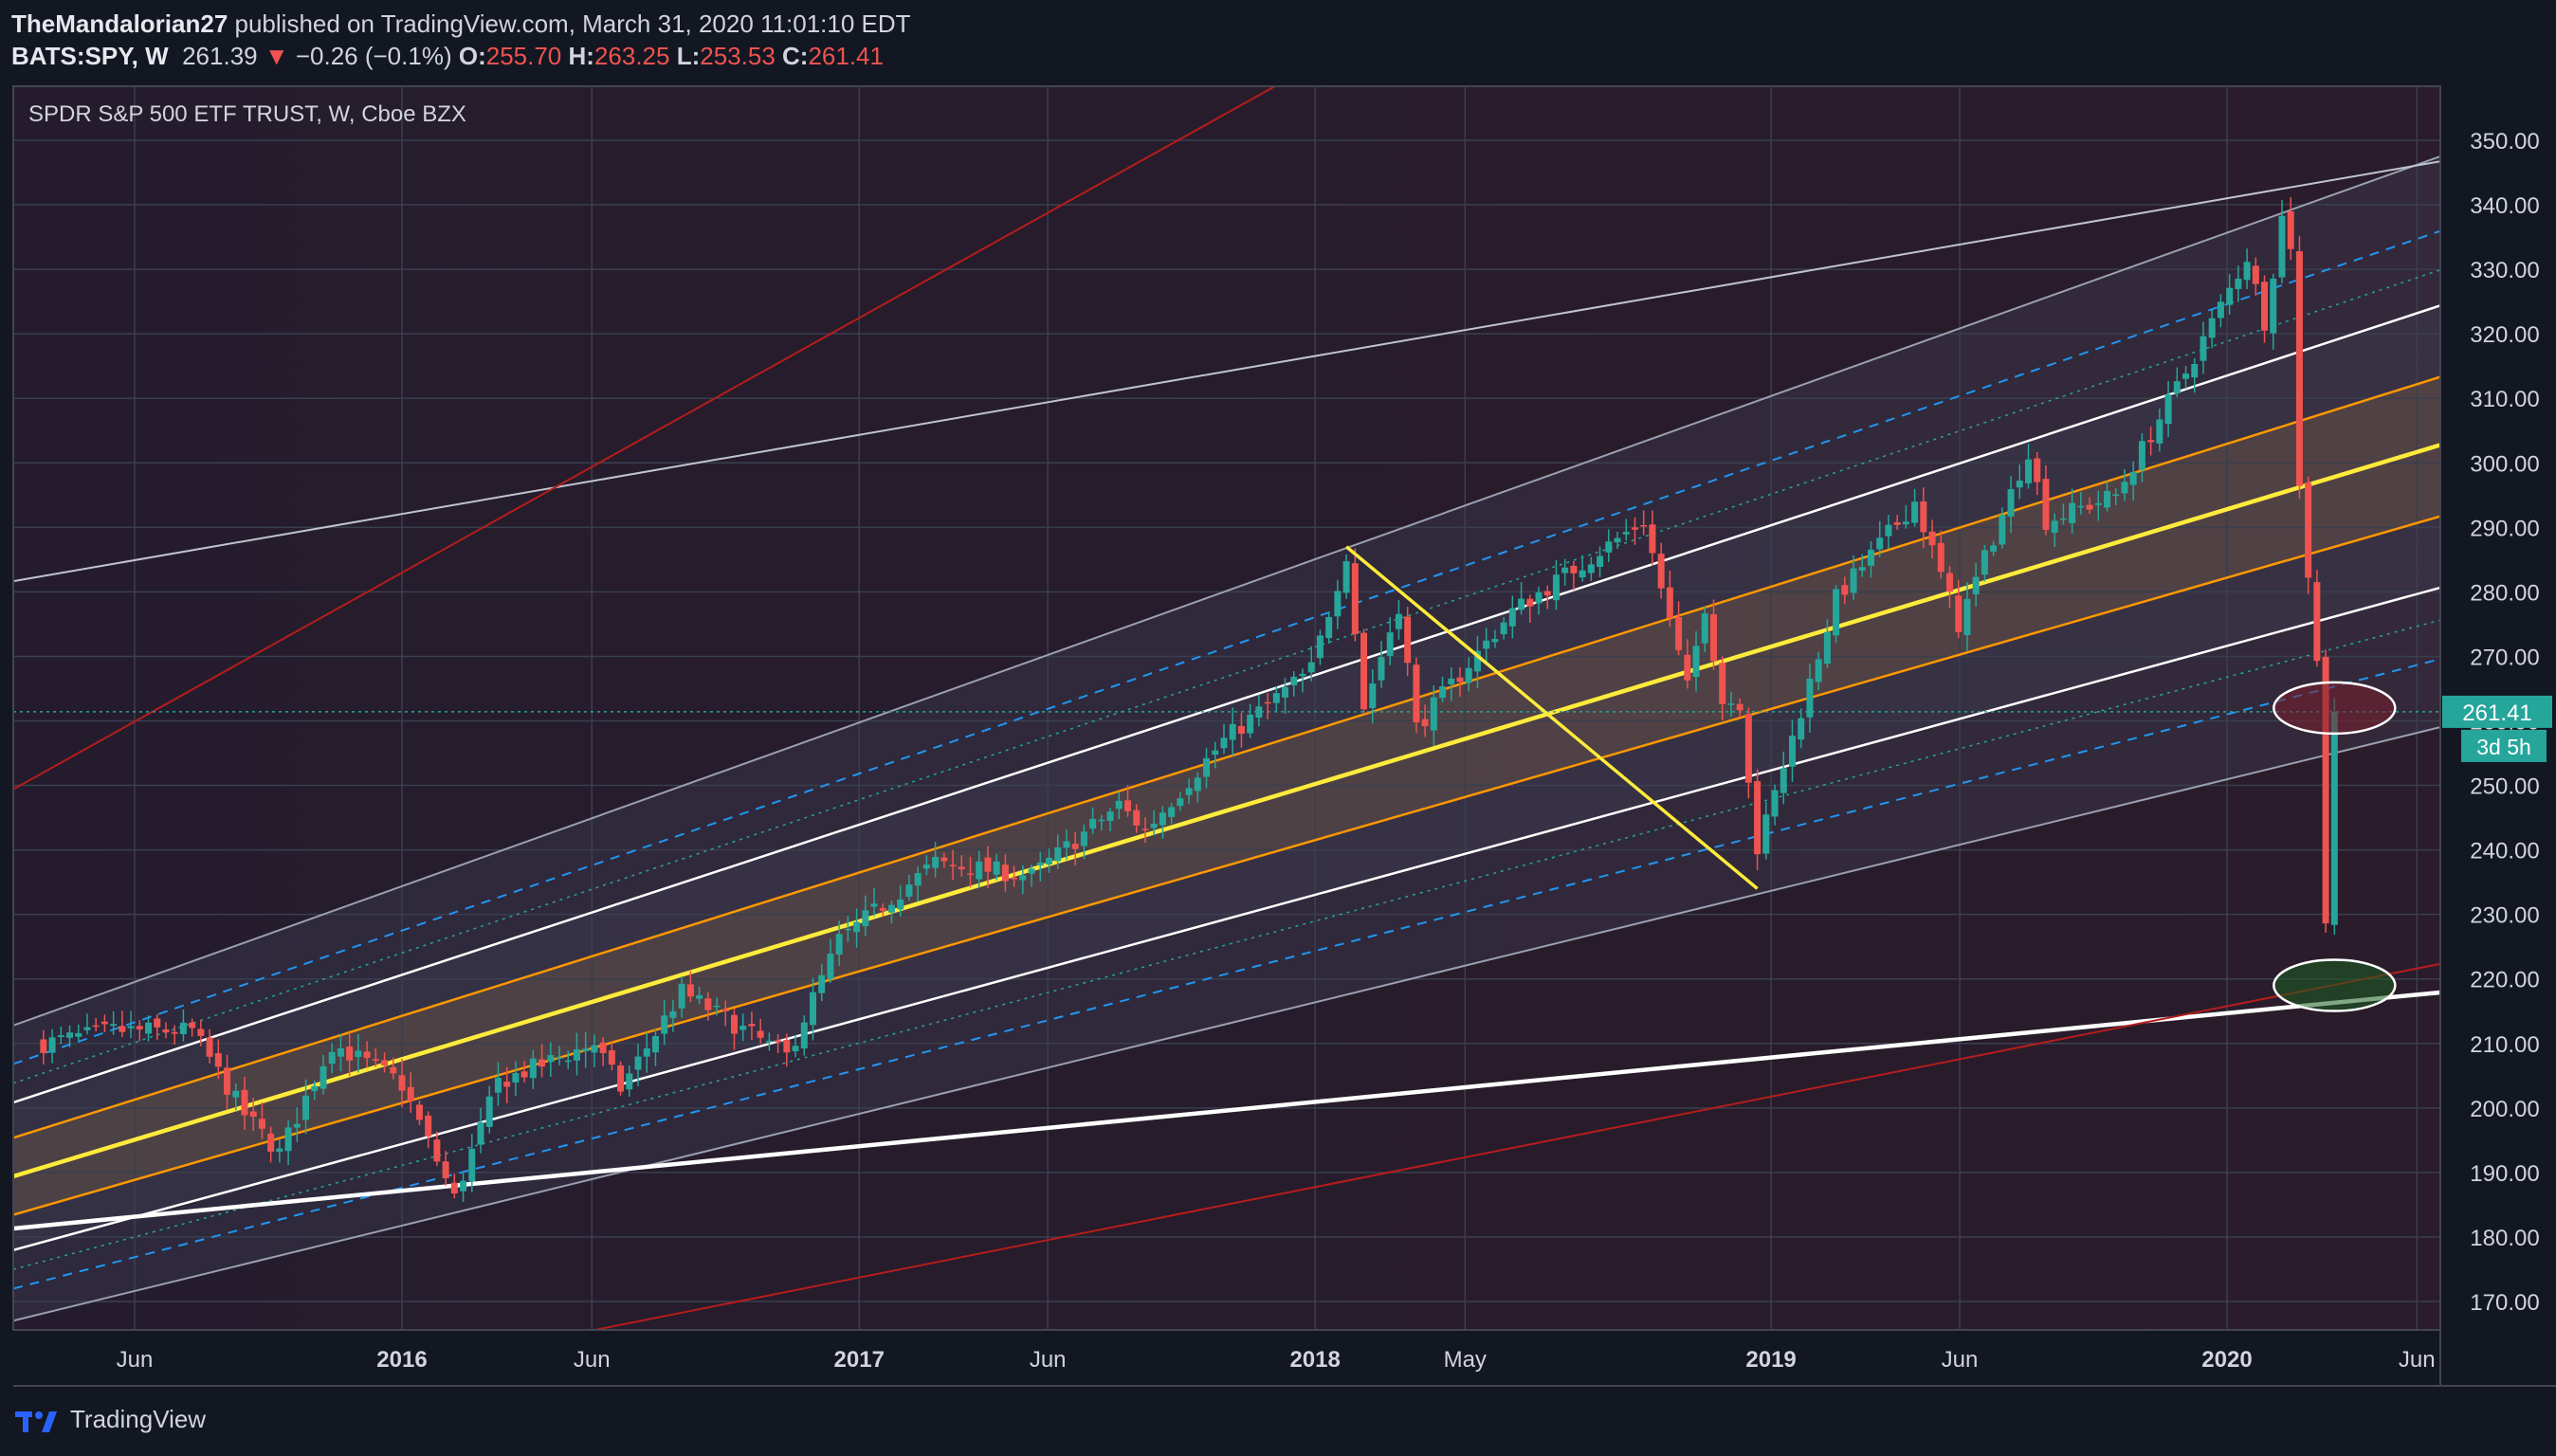 The width and height of the screenshot is (2556, 1456). I want to click on price-tick-label: 210.00, so click(2504, 1045).